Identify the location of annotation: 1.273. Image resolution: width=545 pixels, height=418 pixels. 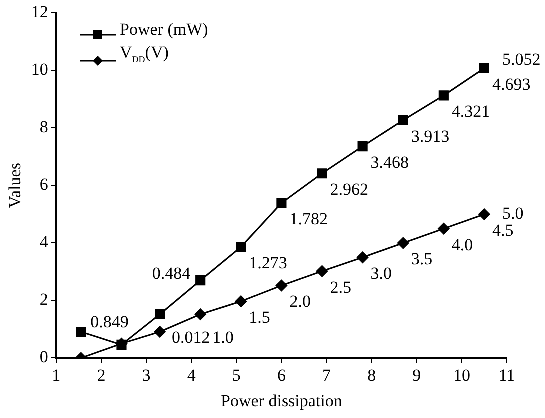
(268, 263).